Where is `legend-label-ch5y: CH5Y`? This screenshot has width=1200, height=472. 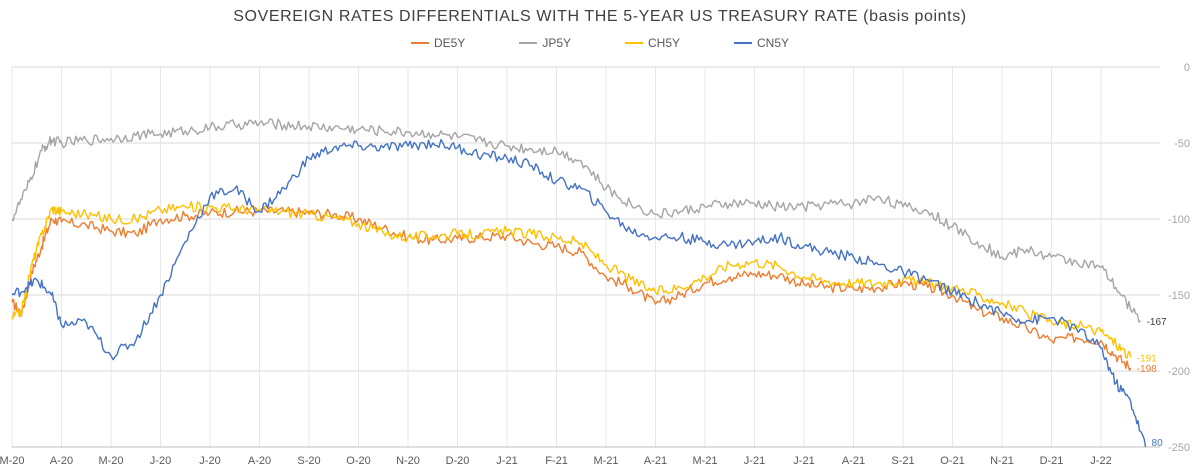
legend-label-ch5y: CH5Y is located at coordinates (664, 43).